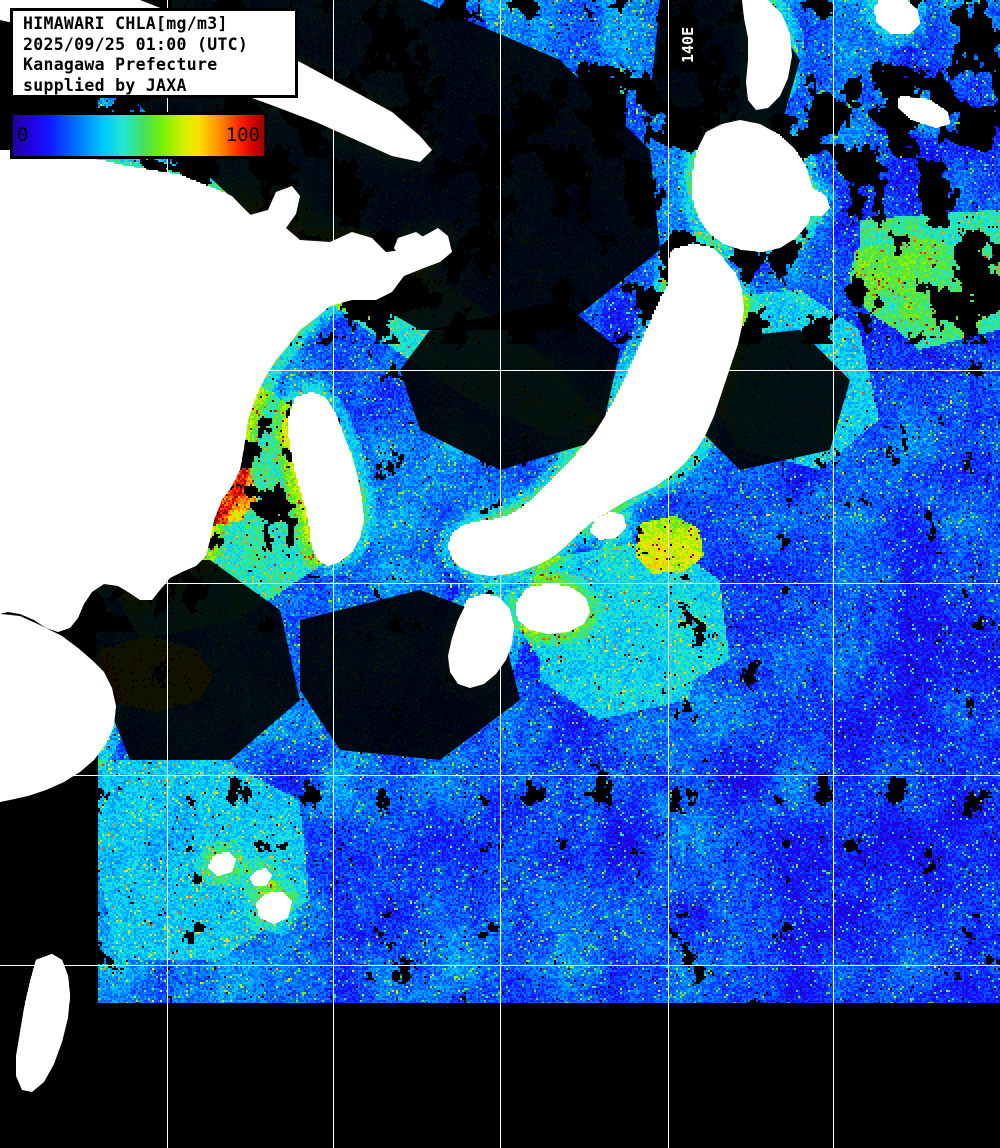 The width and height of the screenshot is (1000, 1148). What do you see at coordinates (125, 23) in the screenshot?
I see `product-title: HIMAWARI CHLA[mg/m3]` at bounding box center [125, 23].